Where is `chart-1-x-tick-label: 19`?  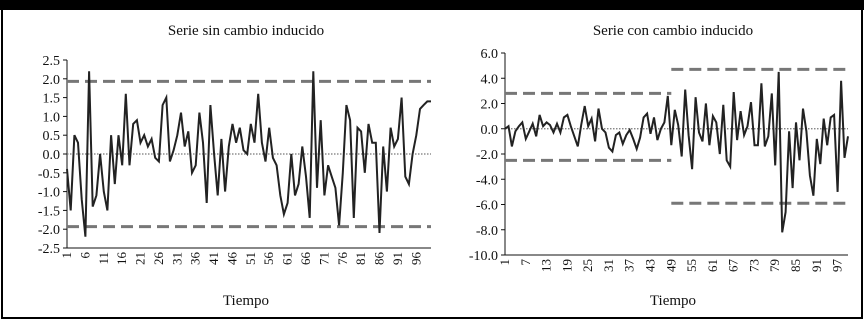 chart-1-x-tick-label: 19 is located at coordinates (566, 265).